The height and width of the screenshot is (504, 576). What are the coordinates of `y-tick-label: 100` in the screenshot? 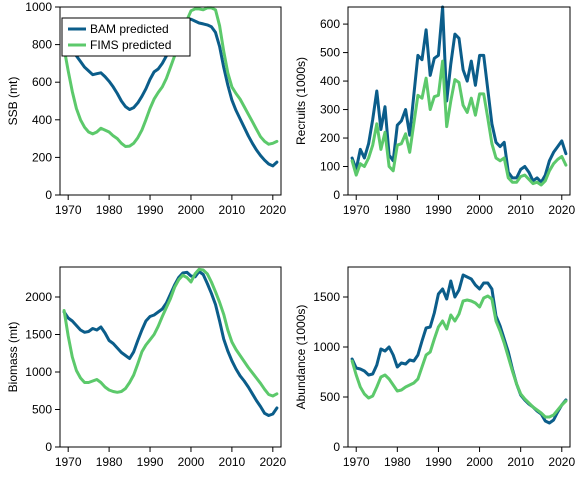 It's located at (330, 167).